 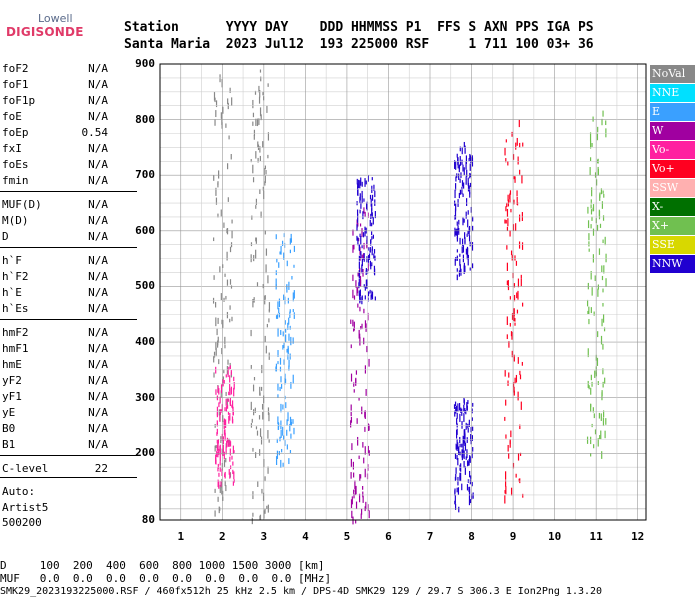 I want to click on param-name: MUF(D), so click(x=22, y=204).